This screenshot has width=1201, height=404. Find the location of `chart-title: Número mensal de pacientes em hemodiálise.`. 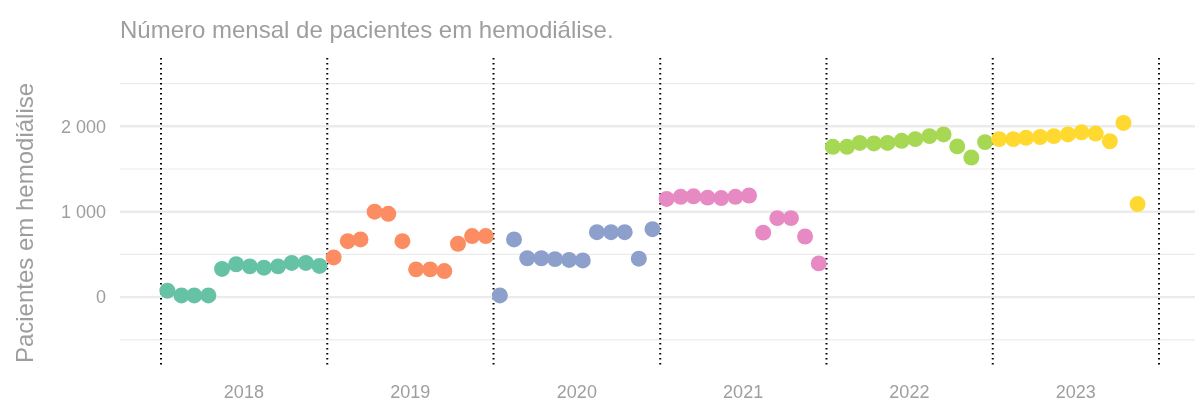

chart-title: Número mensal de pacientes em hemodiálise. is located at coordinates (367, 29).